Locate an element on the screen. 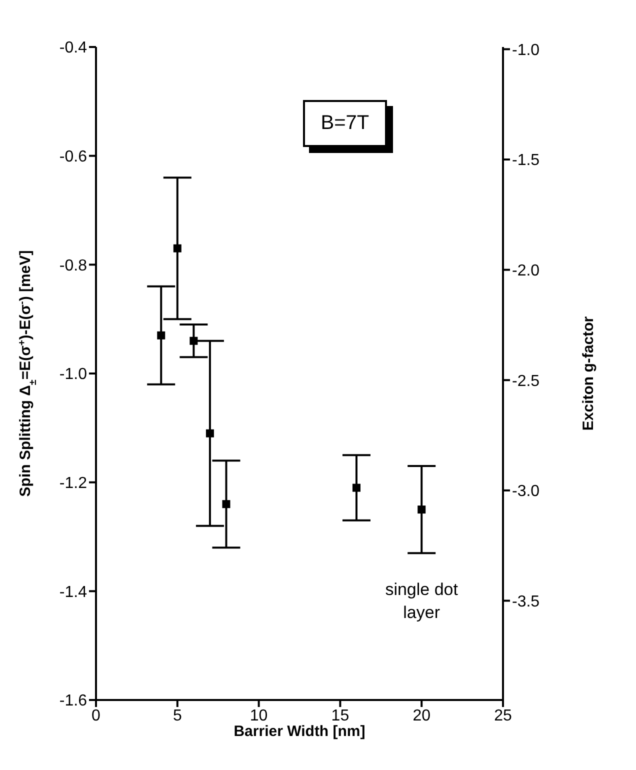 This screenshot has width=636, height=770. y2-tick-label: -3.5 is located at coordinates (526, 601).